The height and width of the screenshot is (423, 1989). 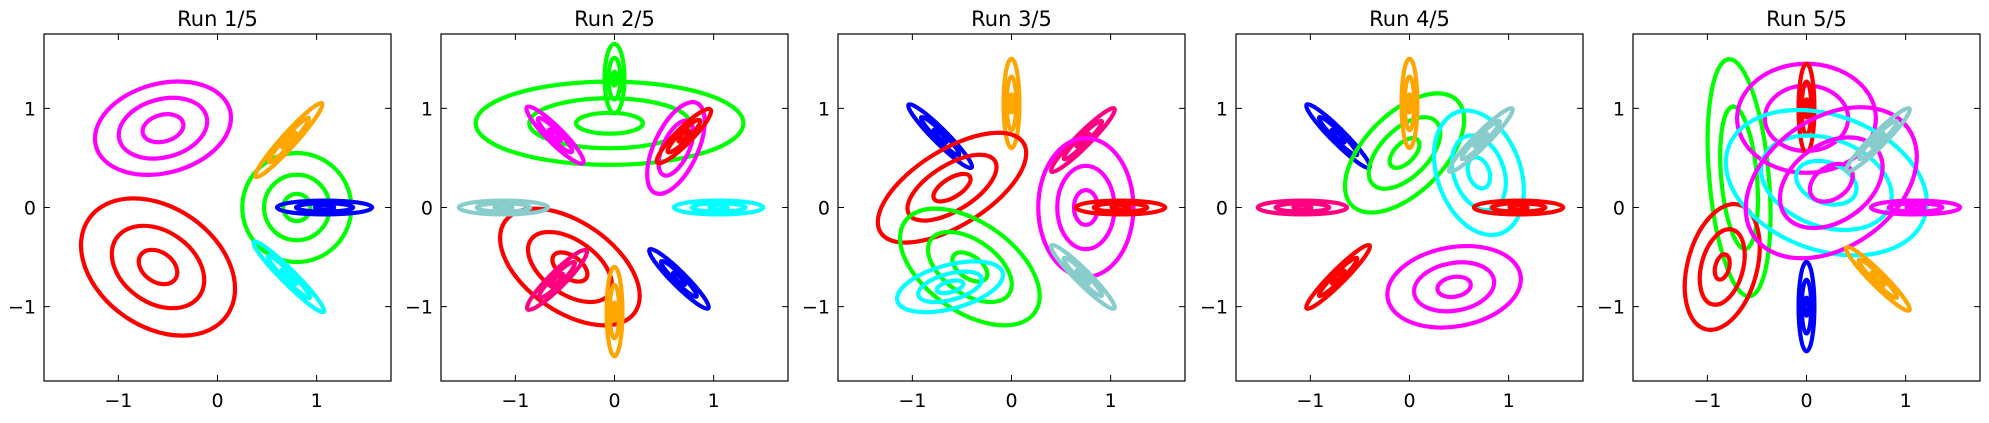 I want to click on chart-title: Run 1/5, so click(x=217, y=19).